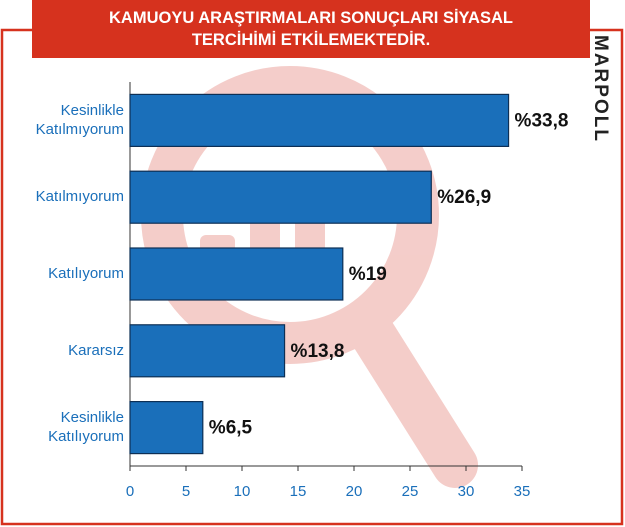  Describe the element at coordinates (86, 273) in the screenshot. I see `y-tick-label: Katılıyorum` at that location.